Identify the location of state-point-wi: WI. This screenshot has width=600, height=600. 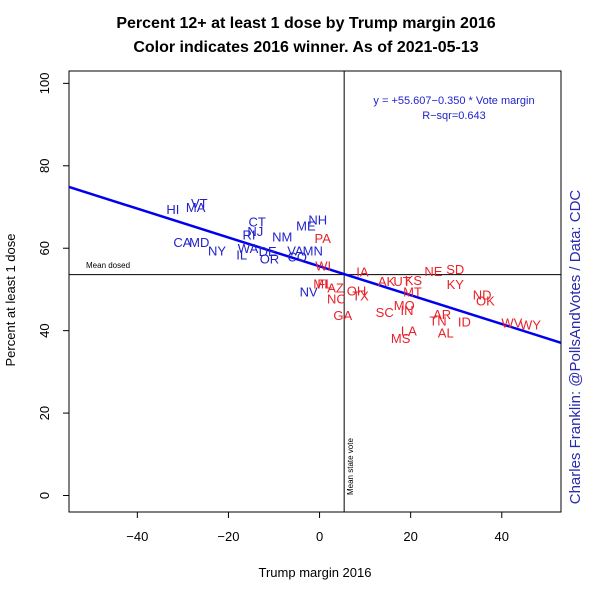
(323, 266).